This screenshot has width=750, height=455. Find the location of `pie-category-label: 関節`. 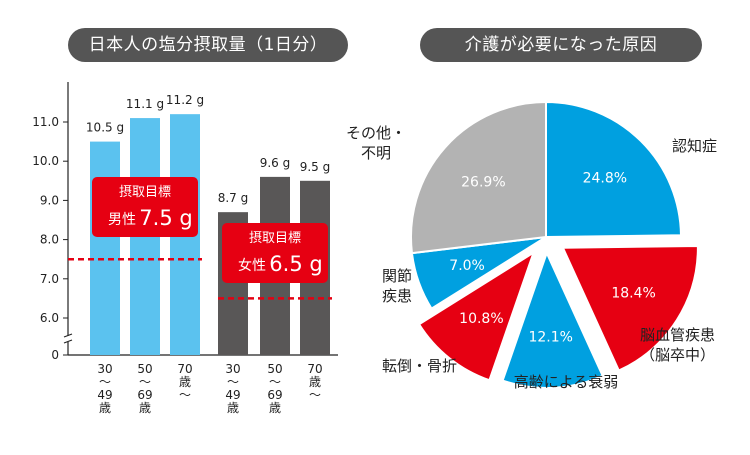

pie-category-label: 関節 is located at coordinates (397, 276).